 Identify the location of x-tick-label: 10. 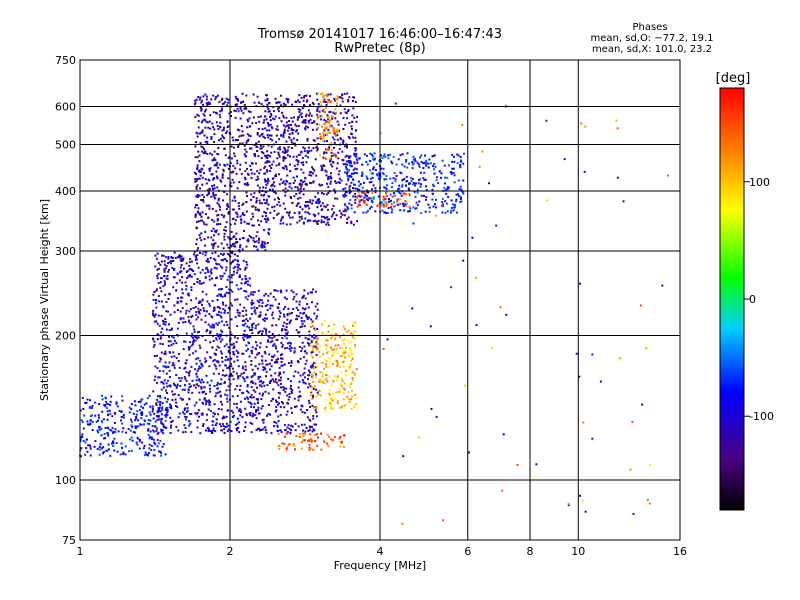
(578, 551).